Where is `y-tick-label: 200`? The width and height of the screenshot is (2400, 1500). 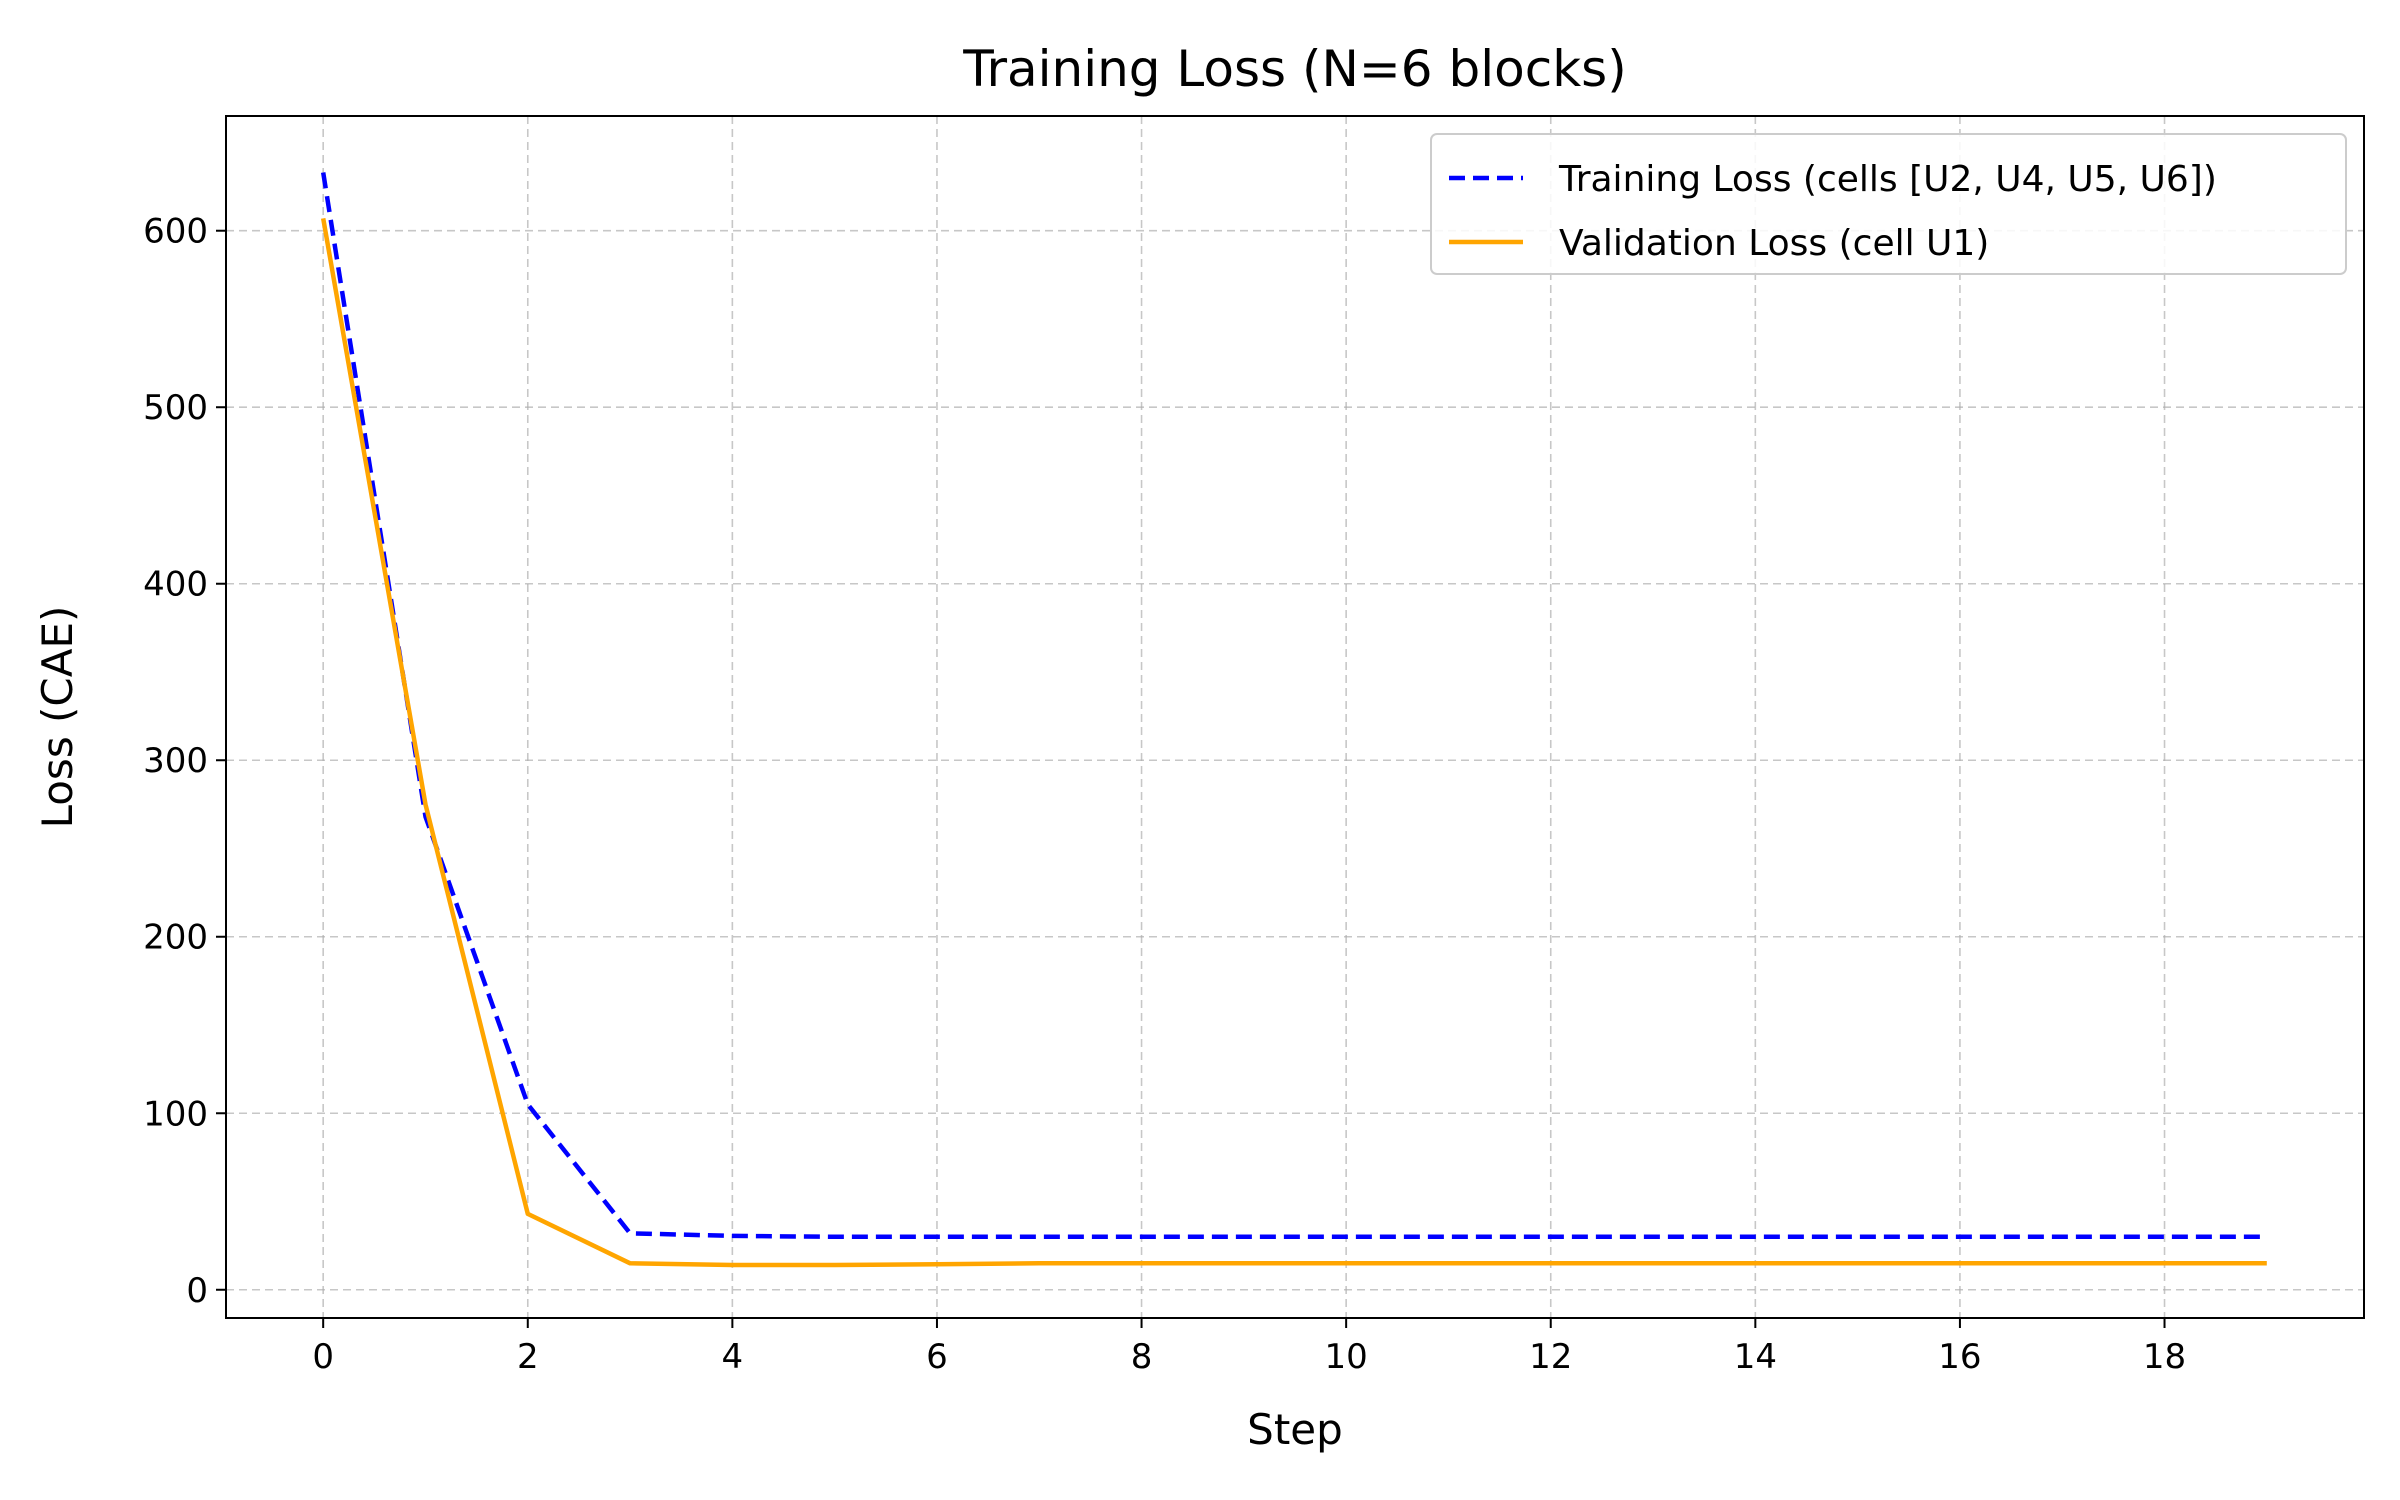 y-tick-label: 200 is located at coordinates (175, 938).